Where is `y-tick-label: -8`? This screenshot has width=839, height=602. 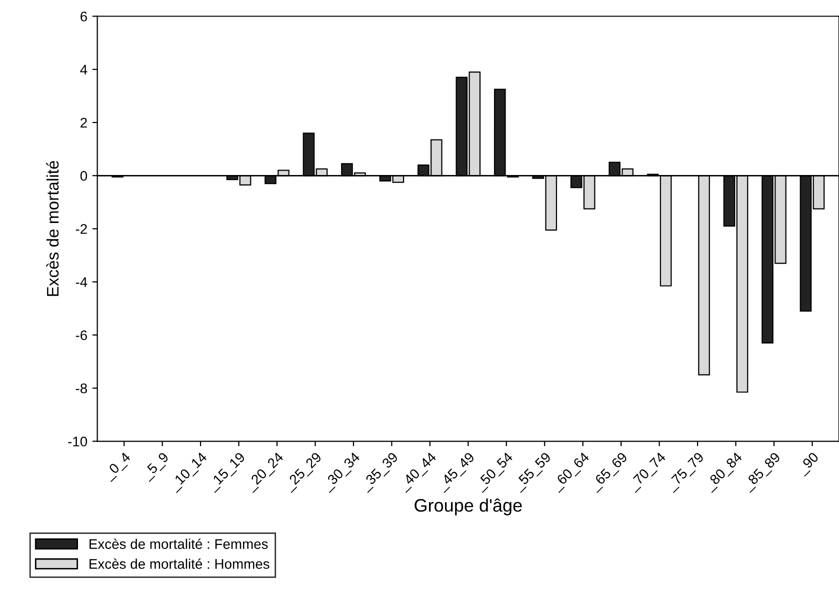
y-tick-label: -8 is located at coordinates (81, 388).